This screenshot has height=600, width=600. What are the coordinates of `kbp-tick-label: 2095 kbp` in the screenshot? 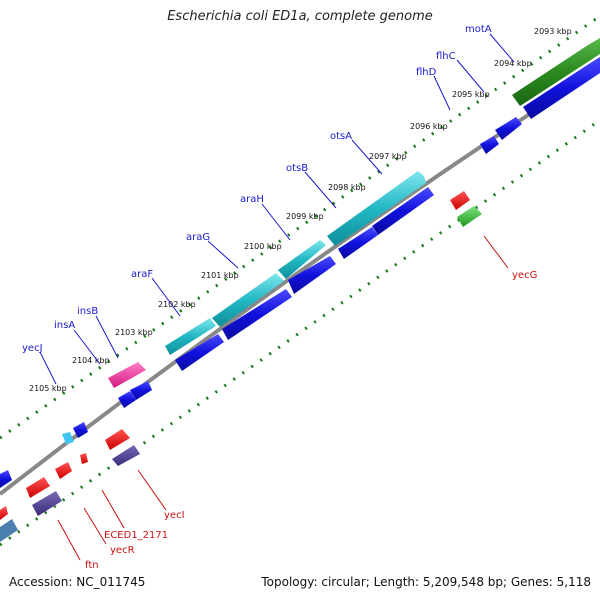 It's located at (471, 94).